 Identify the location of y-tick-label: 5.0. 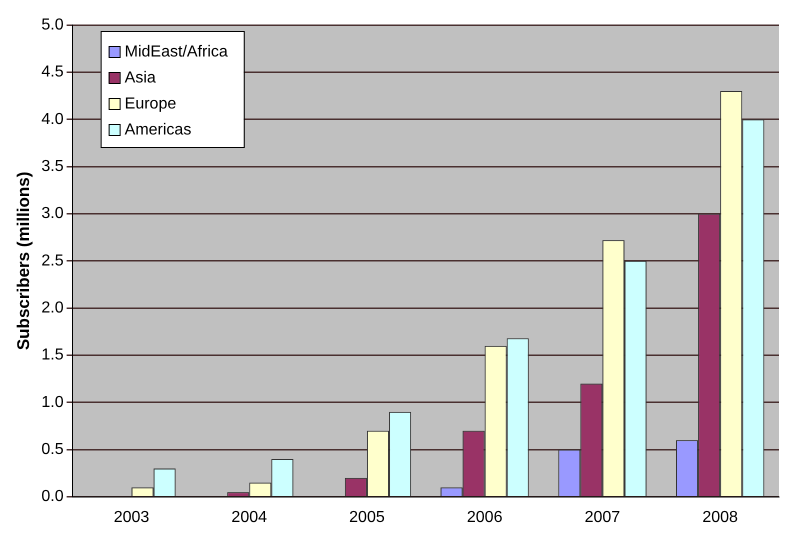
(52, 25).